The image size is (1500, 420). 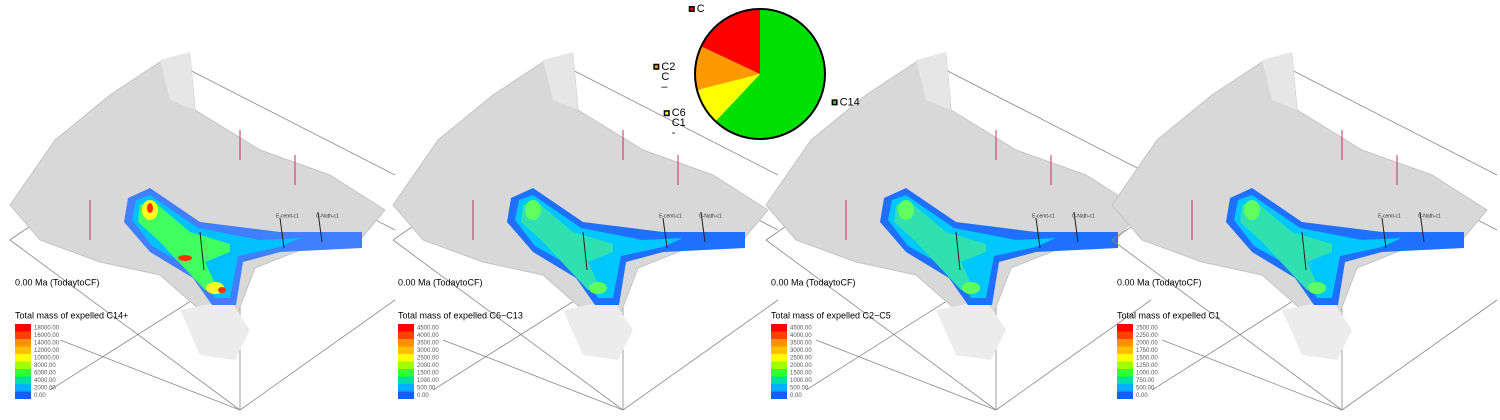 I want to click on legend-label: 8000.00, so click(x=45, y=366).